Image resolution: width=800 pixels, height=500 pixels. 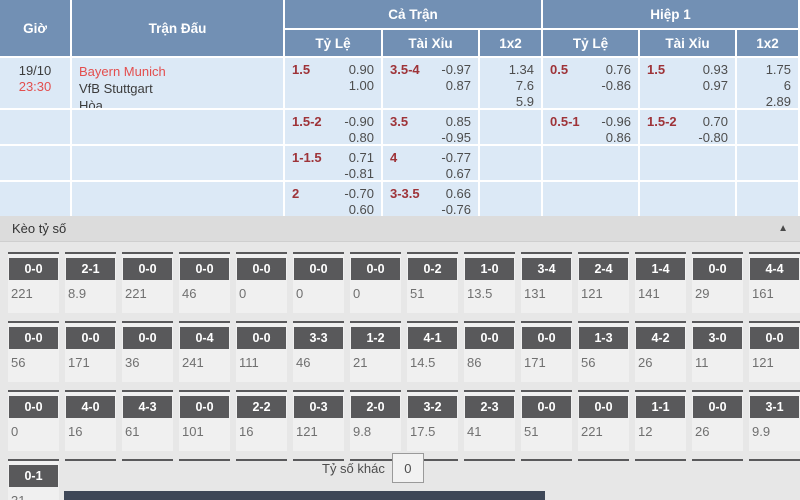 What do you see at coordinates (147, 282) in the screenshot?
I see `score-cell: 0-0 221` at bounding box center [147, 282].